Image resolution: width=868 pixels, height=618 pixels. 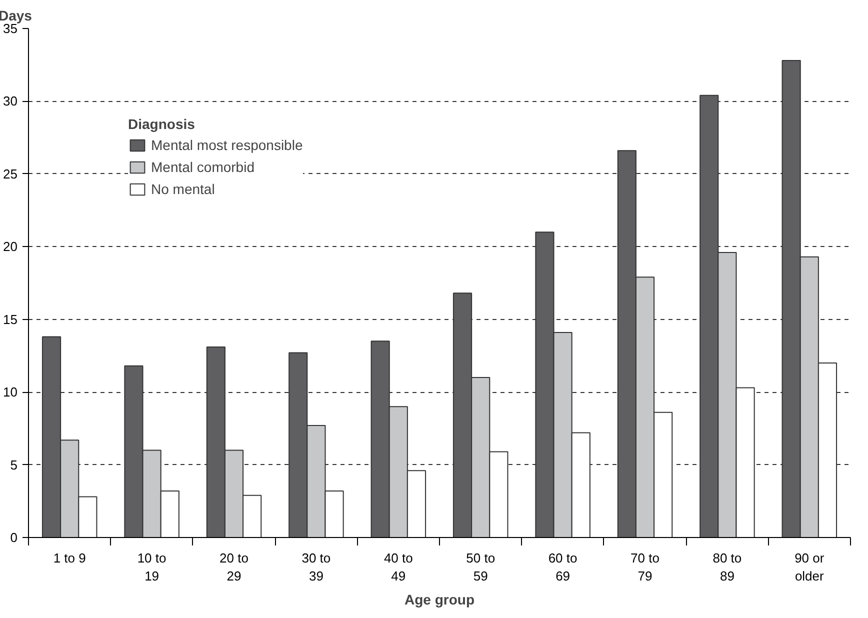 I want to click on legend-title: Diagnosis, so click(x=162, y=124).